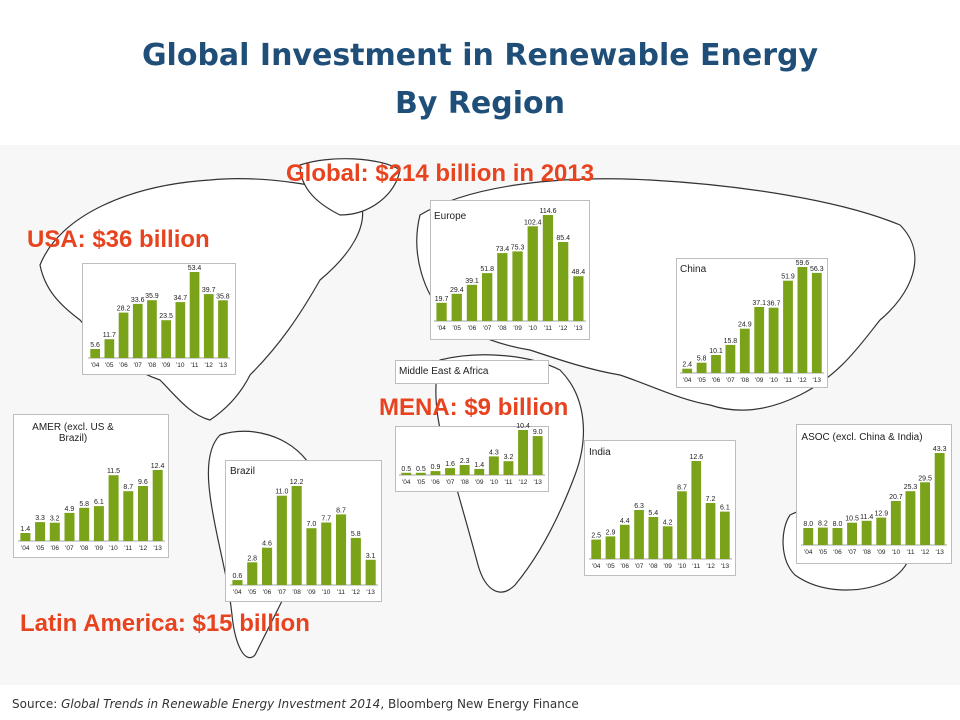 Image resolution: width=960 pixels, height=720 pixels. I want to click on brazil-value-label-9: 3.1, so click(371, 556).